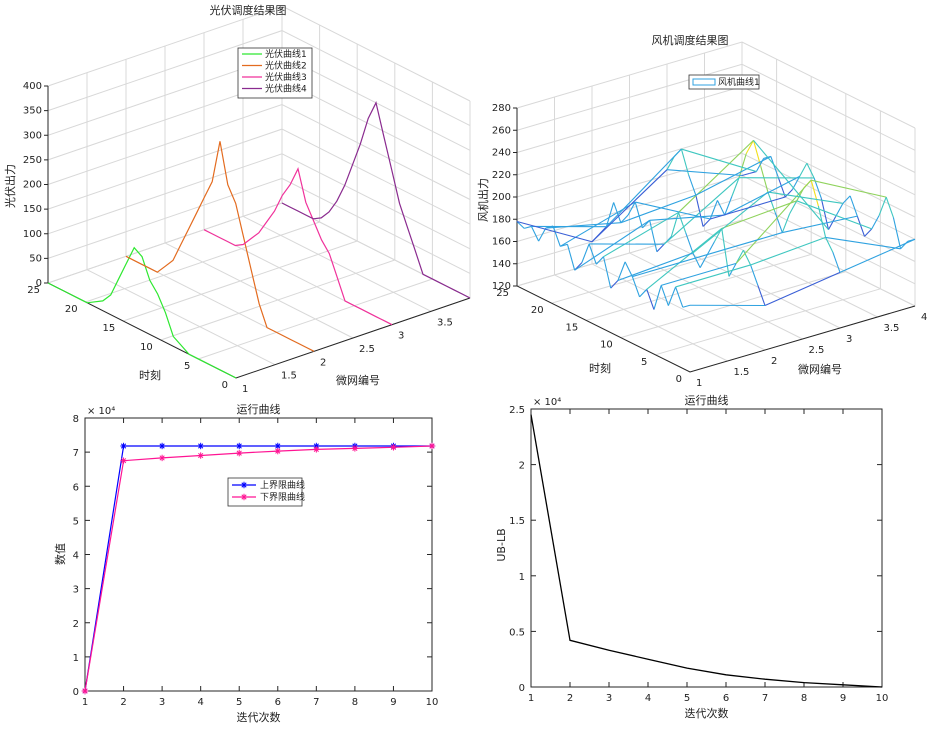  What do you see at coordinates (820, 369) in the screenshot?
I see `wind-x-label: 微网编号` at bounding box center [820, 369].